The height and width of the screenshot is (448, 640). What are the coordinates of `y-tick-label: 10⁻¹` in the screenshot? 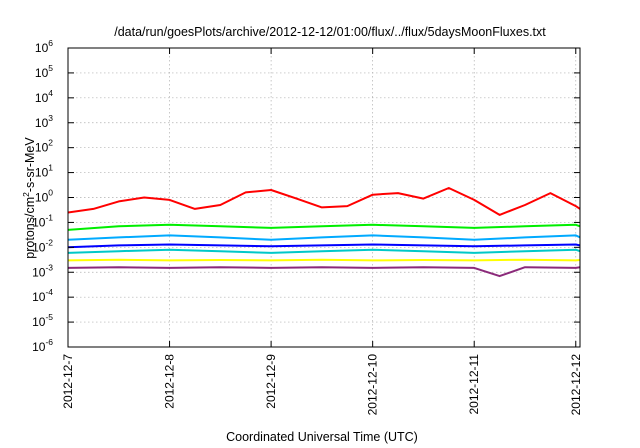 It's located at (42, 220).